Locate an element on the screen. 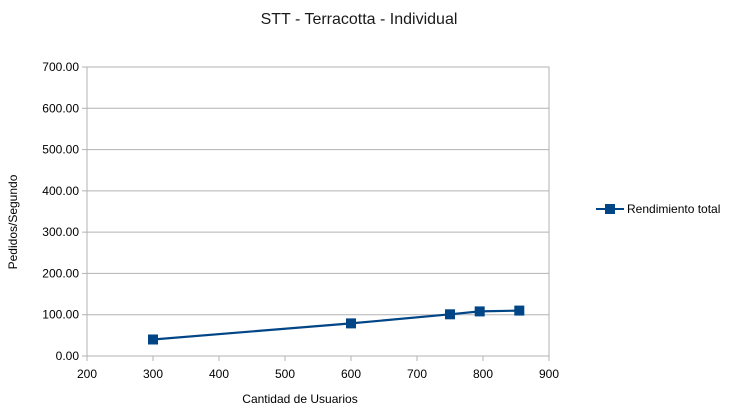  x-tick-labels: 200 300 400 500 600 700 800 900 is located at coordinates (318, 374).